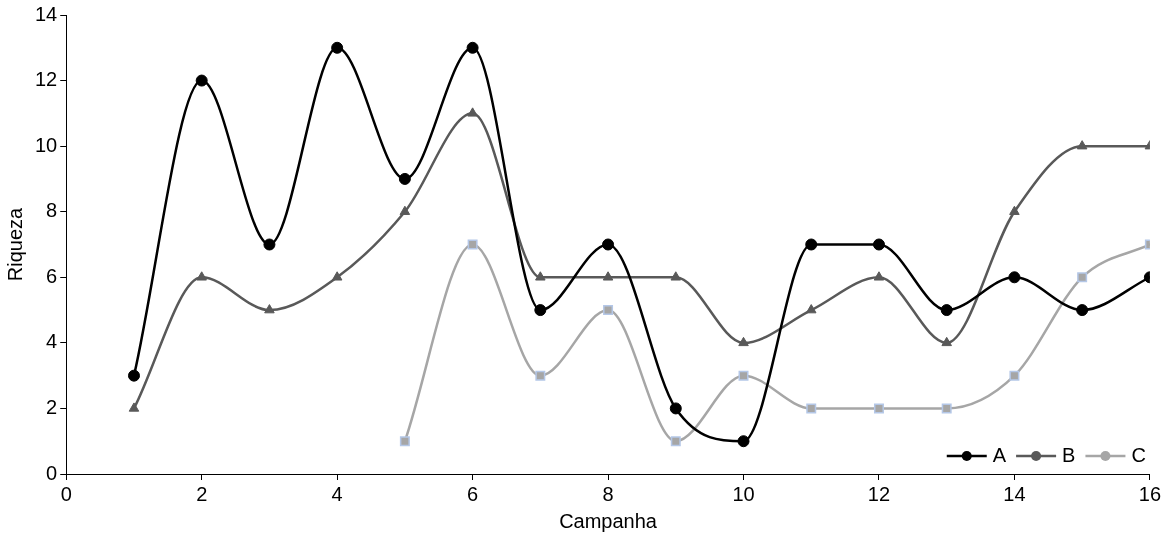  What do you see at coordinates (999, 454) in the screenshot?
I see `legend-label: A` at bounding box center [999, 454].